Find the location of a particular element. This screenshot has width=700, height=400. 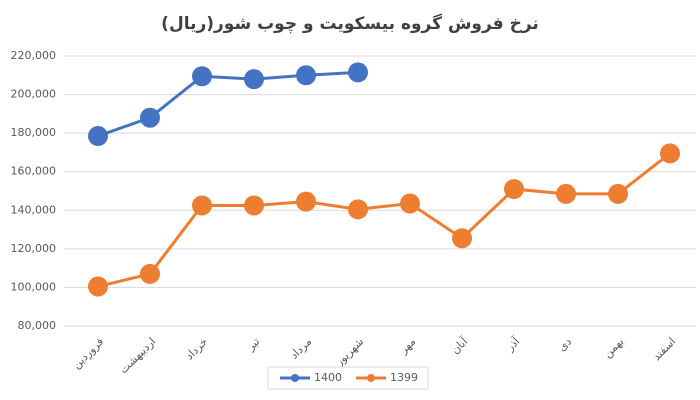

series-line is located at coordinates (228, 104).